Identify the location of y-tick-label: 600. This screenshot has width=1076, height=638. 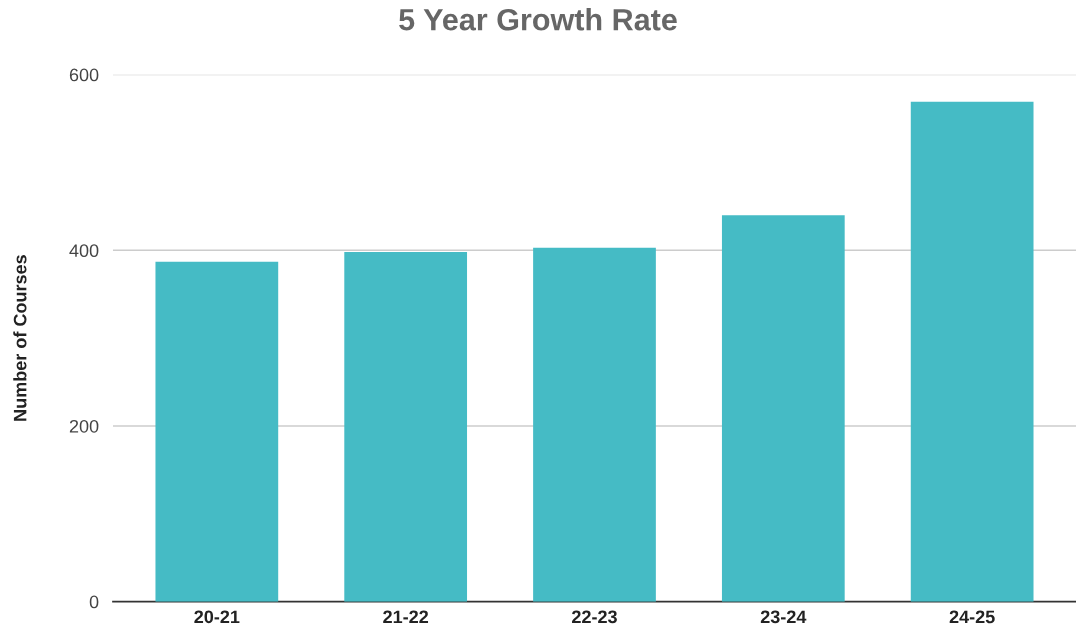
(84, 75).